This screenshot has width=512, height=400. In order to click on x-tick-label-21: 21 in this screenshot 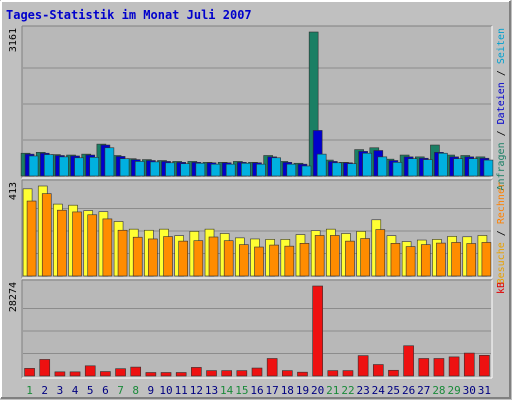, I will do `click(332, 390)`.